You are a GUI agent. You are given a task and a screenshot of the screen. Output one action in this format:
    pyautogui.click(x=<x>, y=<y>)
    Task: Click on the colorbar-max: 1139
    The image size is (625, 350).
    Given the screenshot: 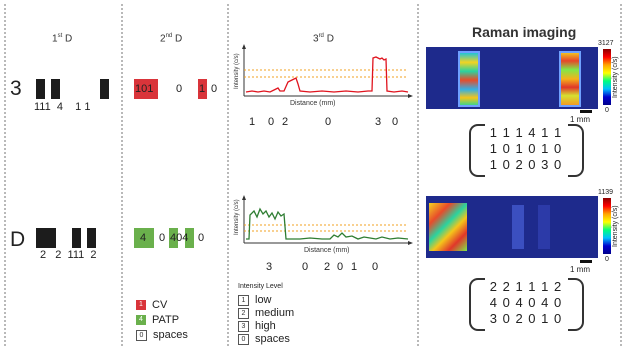 What is the action you would take?
    pyautogui.click(x=606, y=192)
    